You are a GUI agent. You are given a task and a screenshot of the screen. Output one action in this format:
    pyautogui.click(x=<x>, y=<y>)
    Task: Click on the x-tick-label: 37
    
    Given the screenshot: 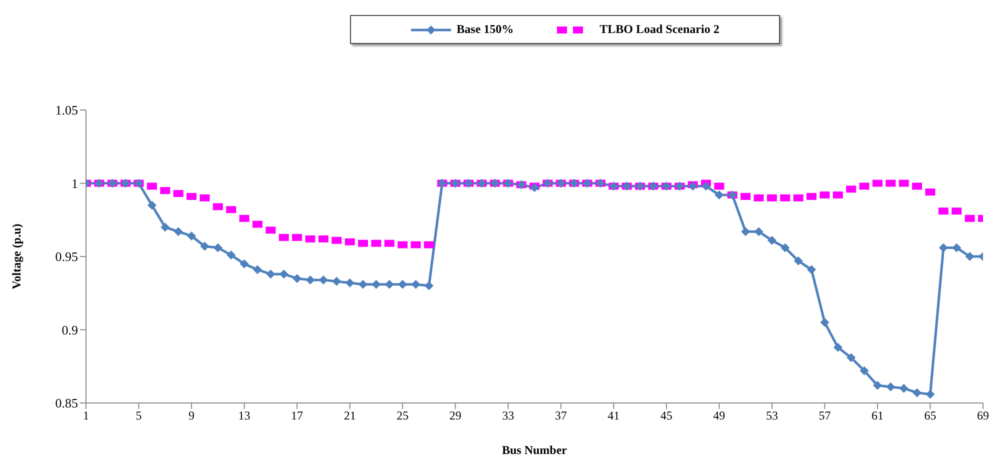 What is the action you would take?
    pyautogui.click(x=560, y=415)
    